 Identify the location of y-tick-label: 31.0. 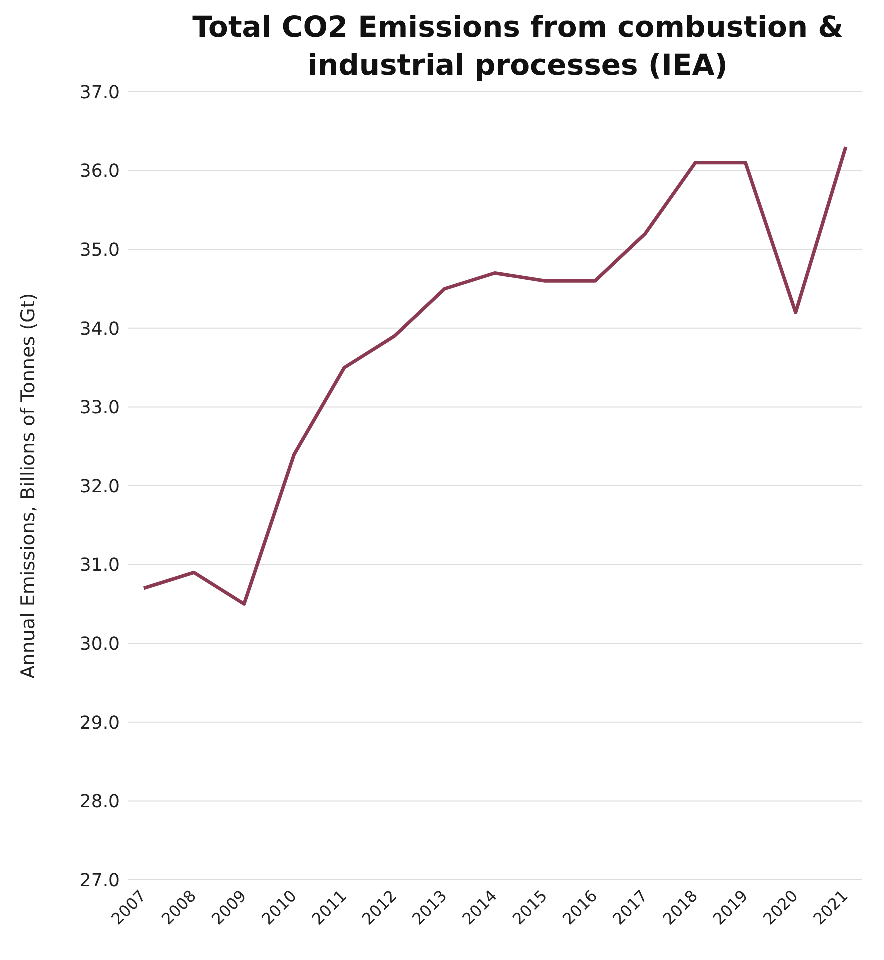
(100, 565).